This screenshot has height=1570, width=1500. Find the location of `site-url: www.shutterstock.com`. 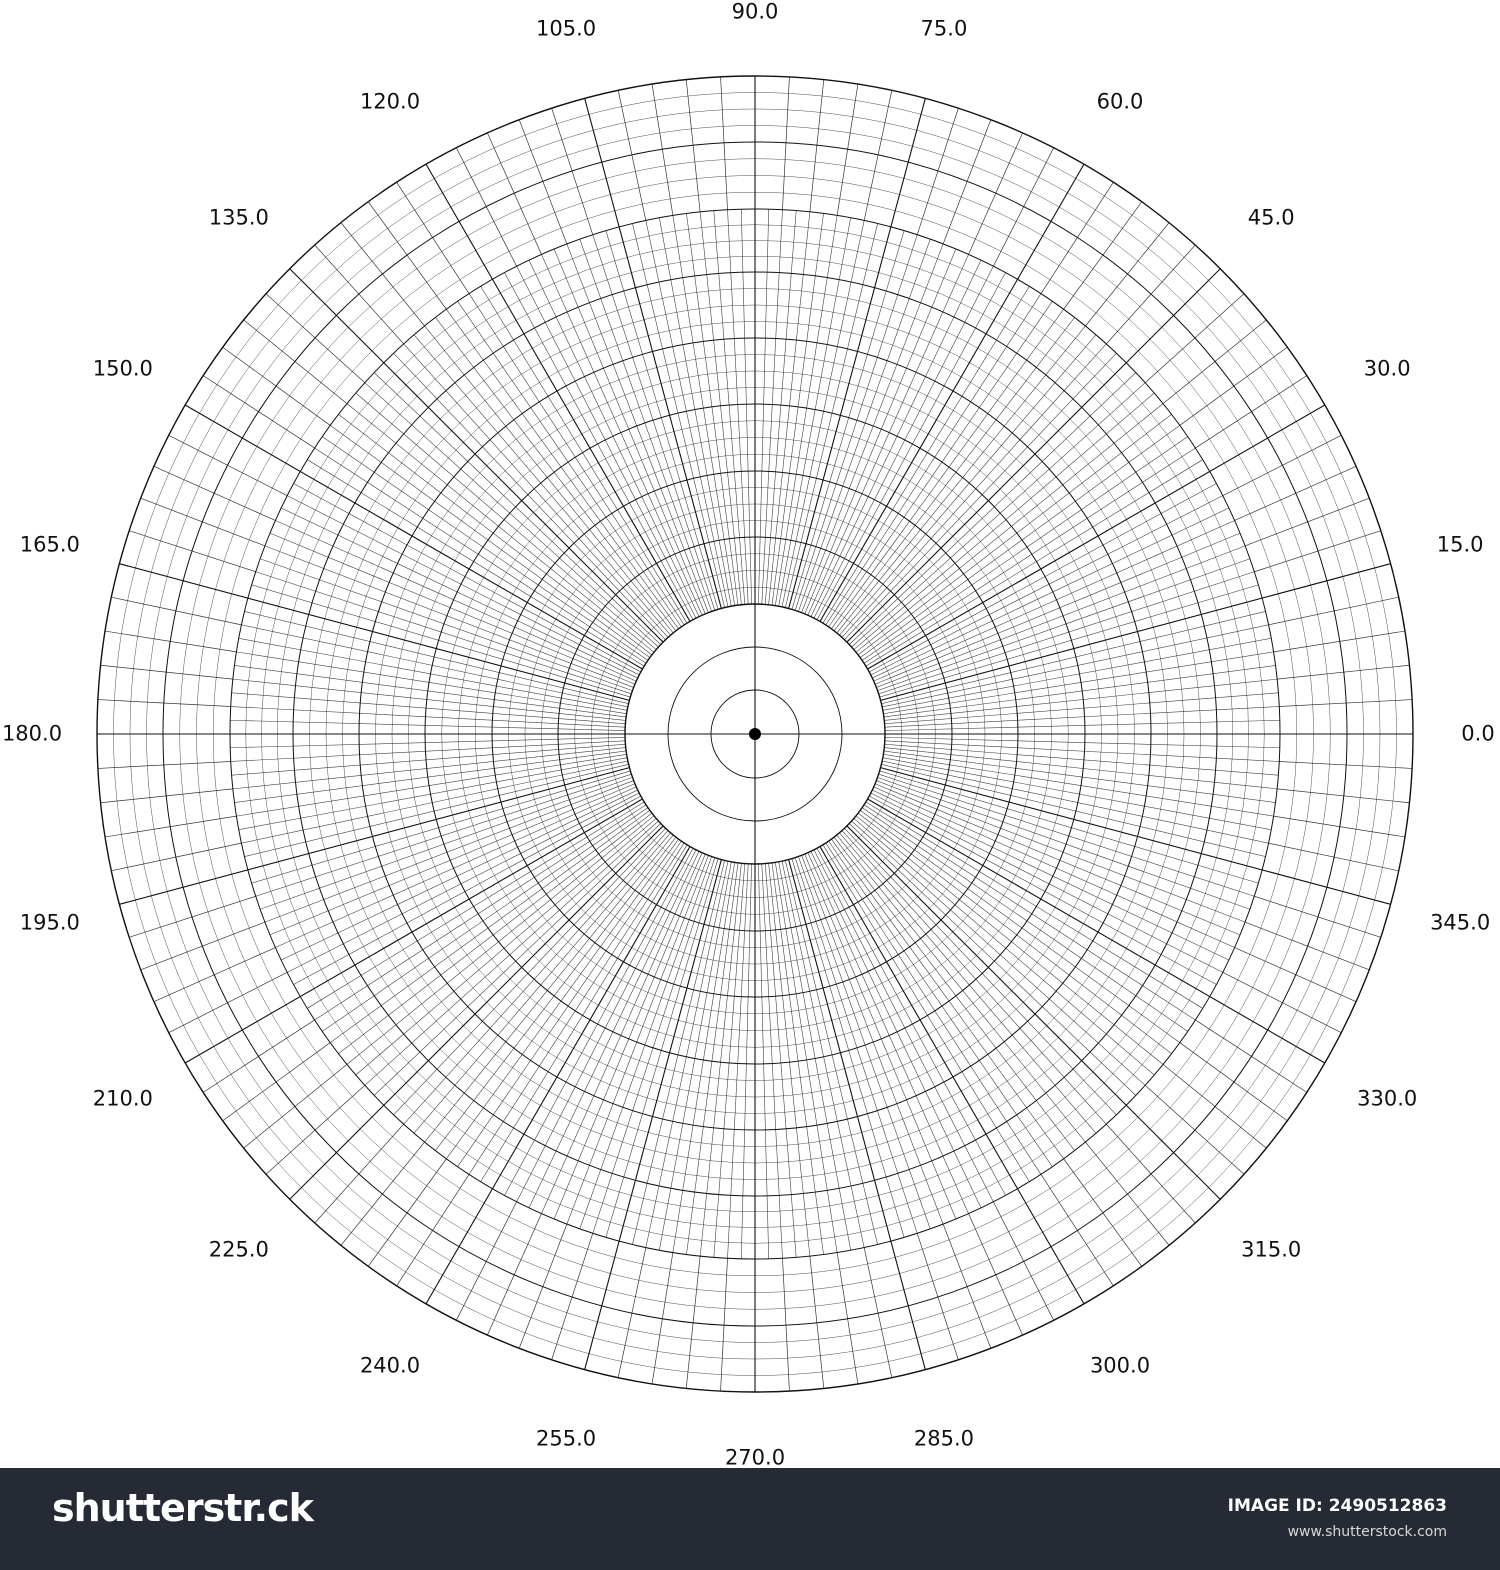

site-url: www.shutterstock.com is located at coordinates (1367, 1532).